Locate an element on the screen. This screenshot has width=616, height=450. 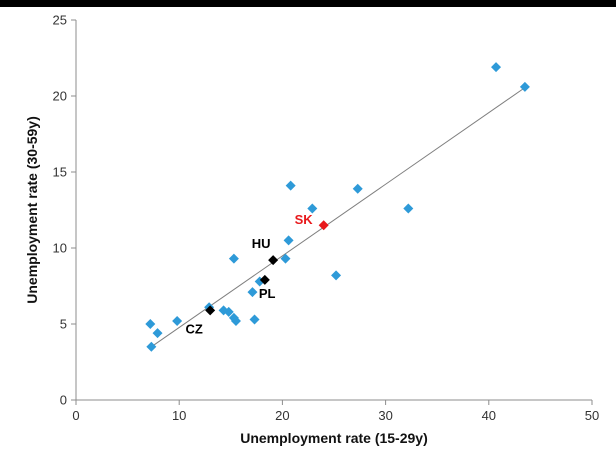
highlight-point-sk is located at coordinates (323, 225).